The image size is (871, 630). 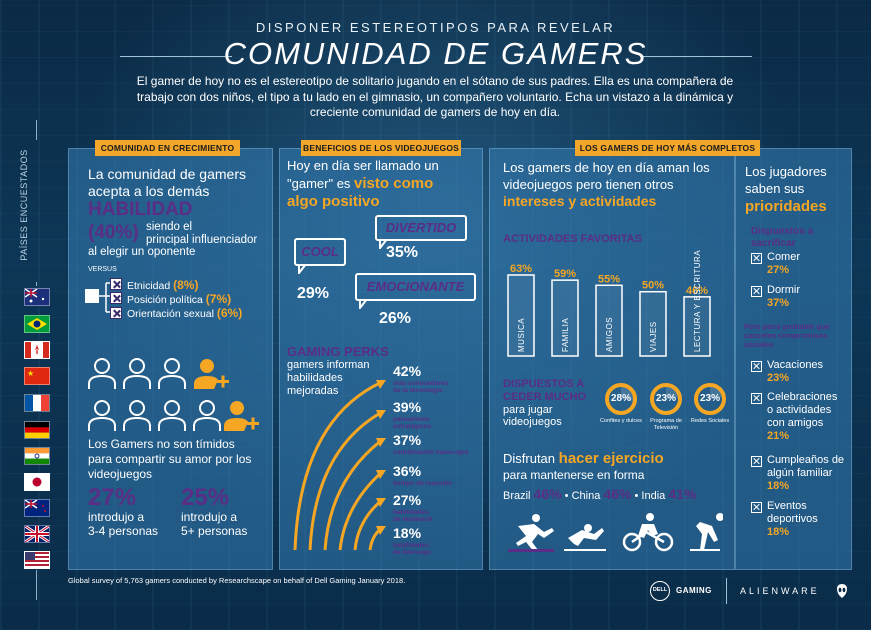 What do you see at coordinates (360, 183) in the screenshot?
I see `benefits-head2: "gamer" es visto como` at bounding box center [360, 183].